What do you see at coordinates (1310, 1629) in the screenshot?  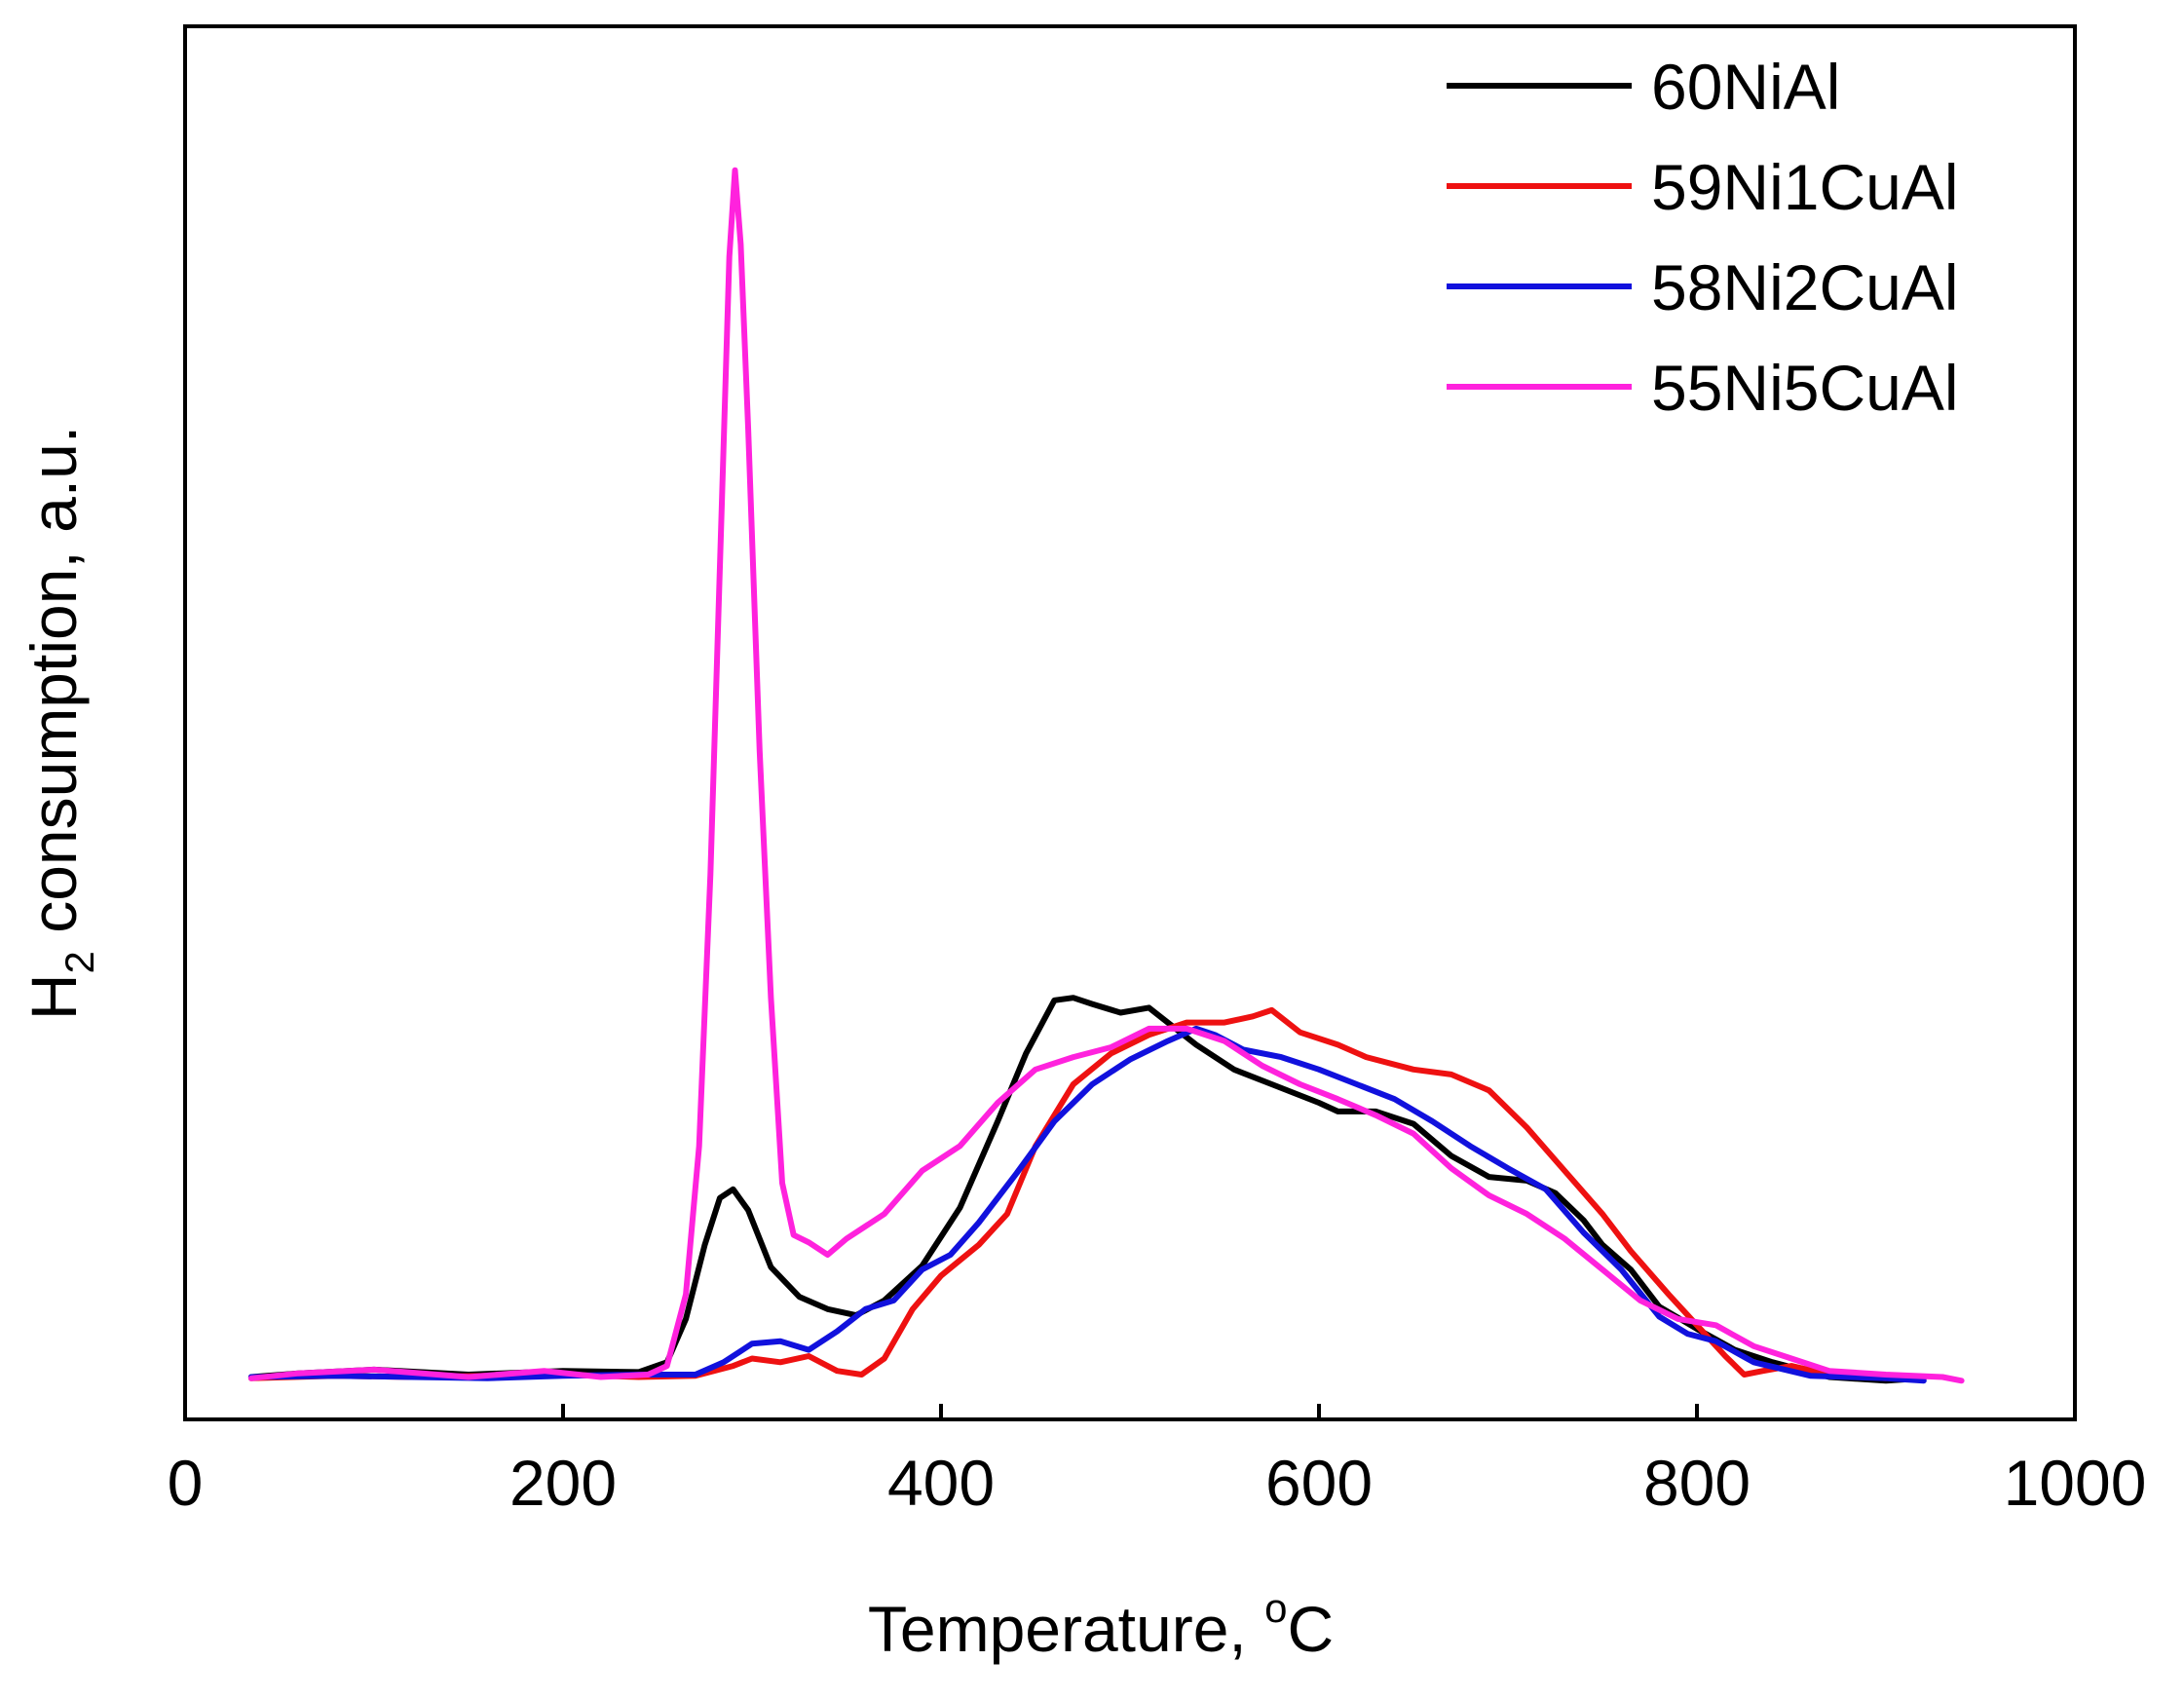 I see `x-axis-label-unit: C` at bounding box center [1310, 1629].